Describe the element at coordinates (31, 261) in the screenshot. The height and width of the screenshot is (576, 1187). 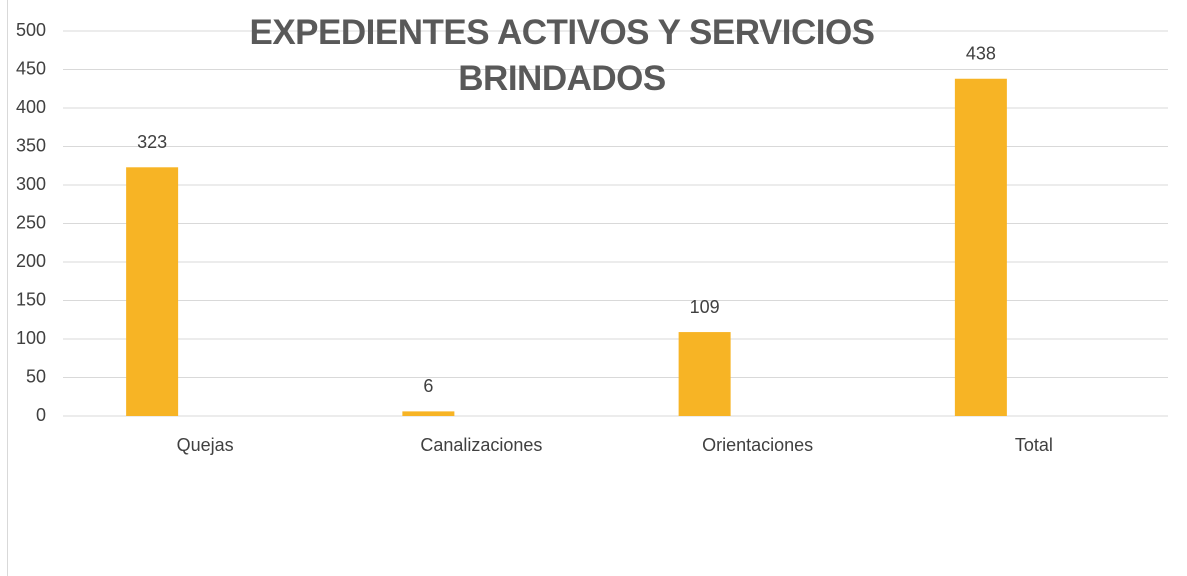
I see `y-tick-label: 200` at that location.